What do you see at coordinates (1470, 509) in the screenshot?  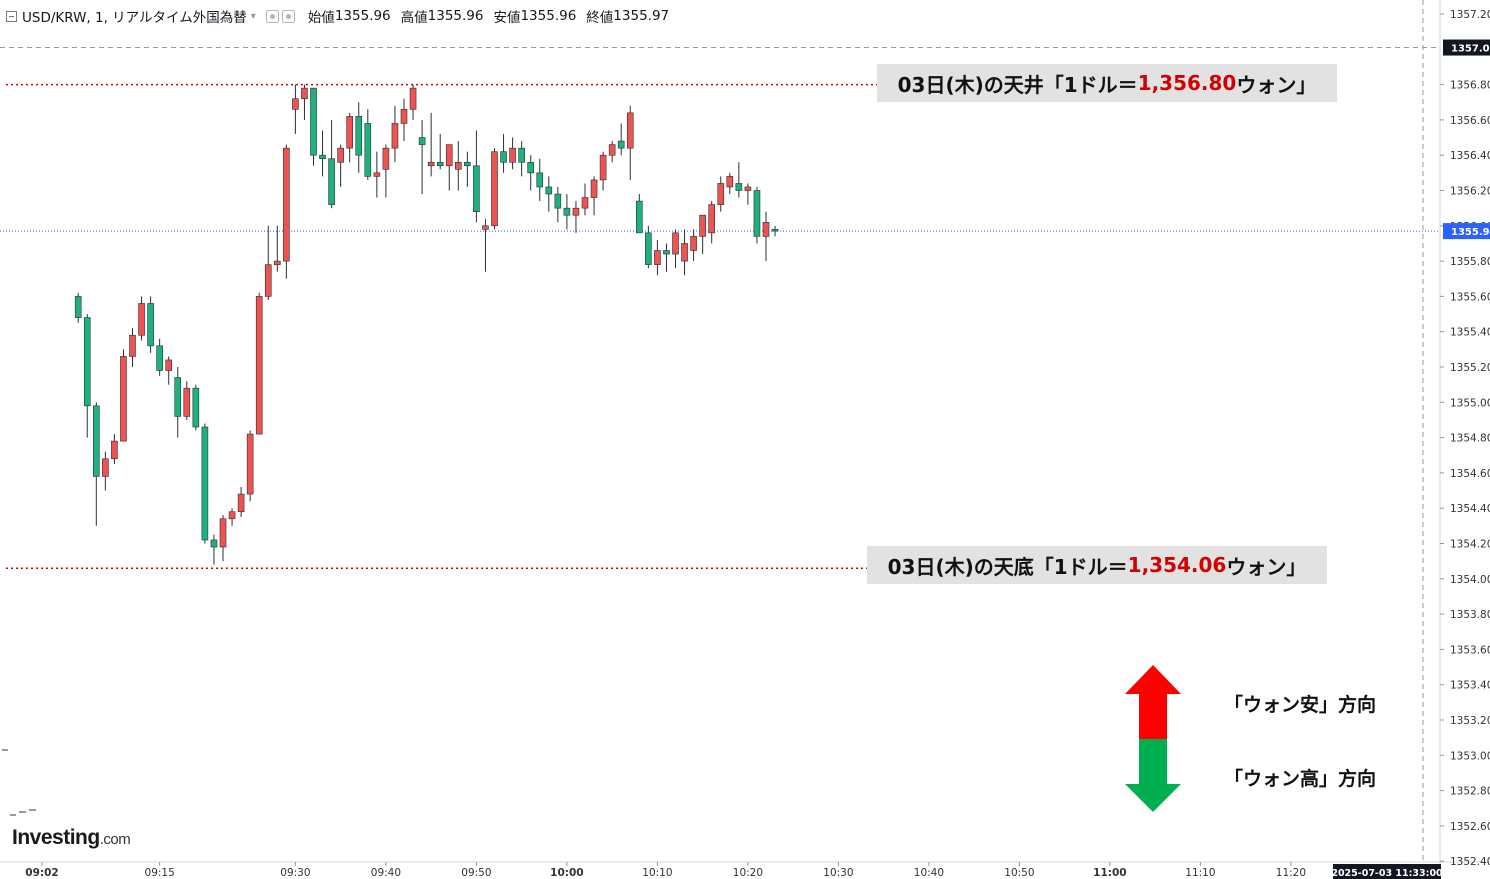 I see `y-tick-label: 1354.40` at bounding box center [1470, 509].